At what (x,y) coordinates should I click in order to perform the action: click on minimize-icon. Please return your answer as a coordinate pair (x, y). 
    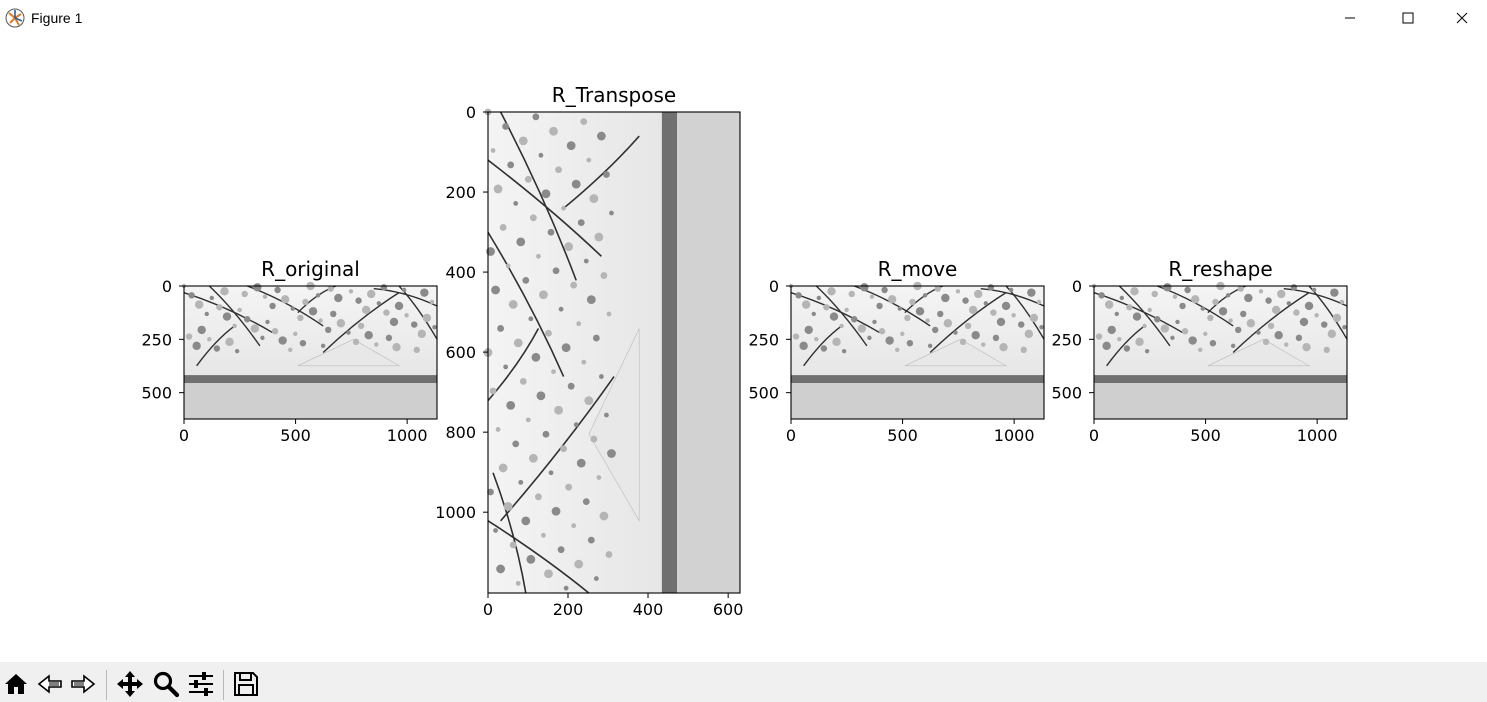
    Looking at the image, I should click on (1350, 18).